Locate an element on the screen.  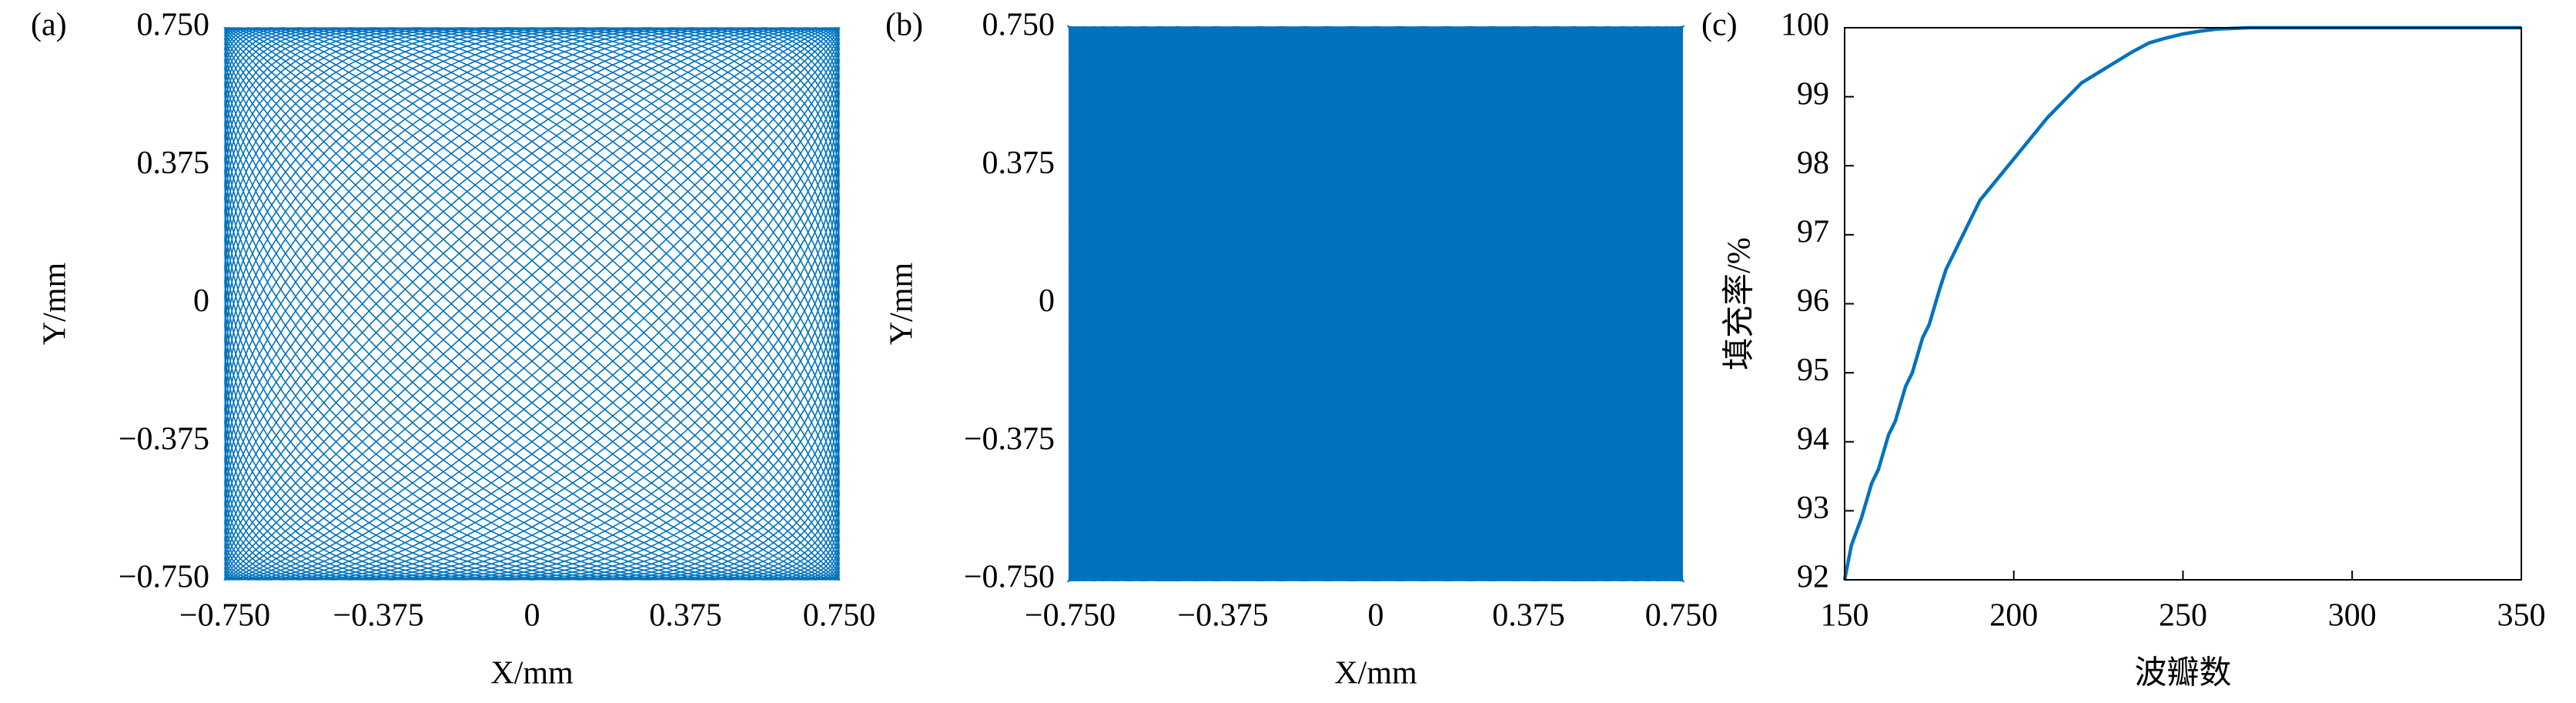
y-tick-label: 100 is located at coordinates (1805, 25).